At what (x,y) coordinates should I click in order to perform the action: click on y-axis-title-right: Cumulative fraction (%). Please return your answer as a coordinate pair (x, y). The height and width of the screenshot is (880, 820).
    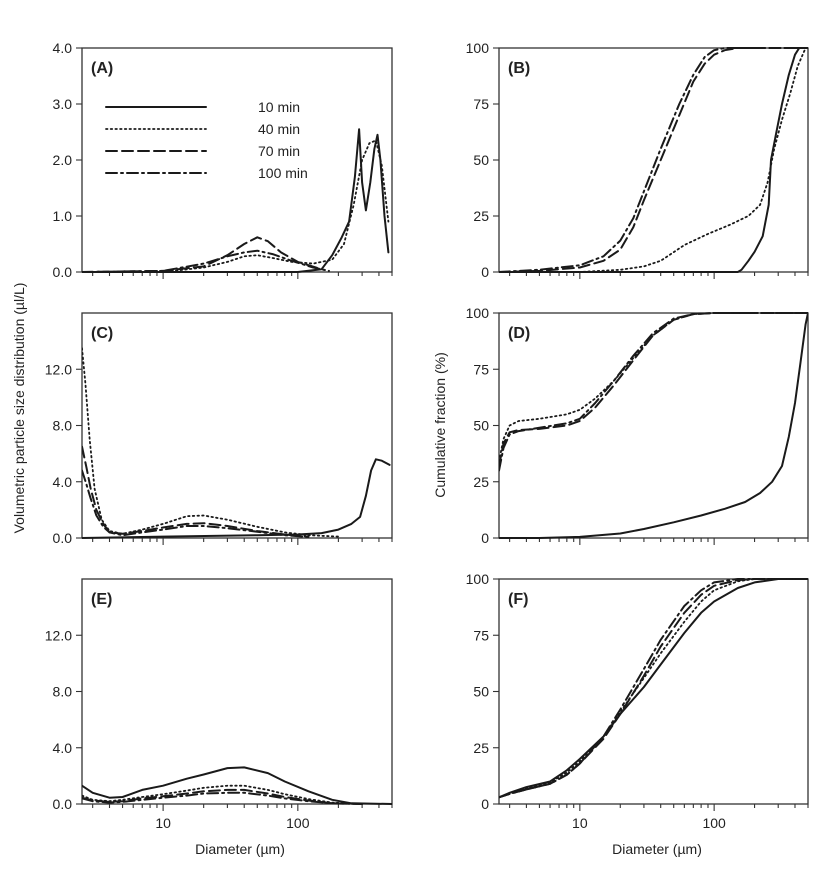
    Looking at the image, I should click on (440, 425).